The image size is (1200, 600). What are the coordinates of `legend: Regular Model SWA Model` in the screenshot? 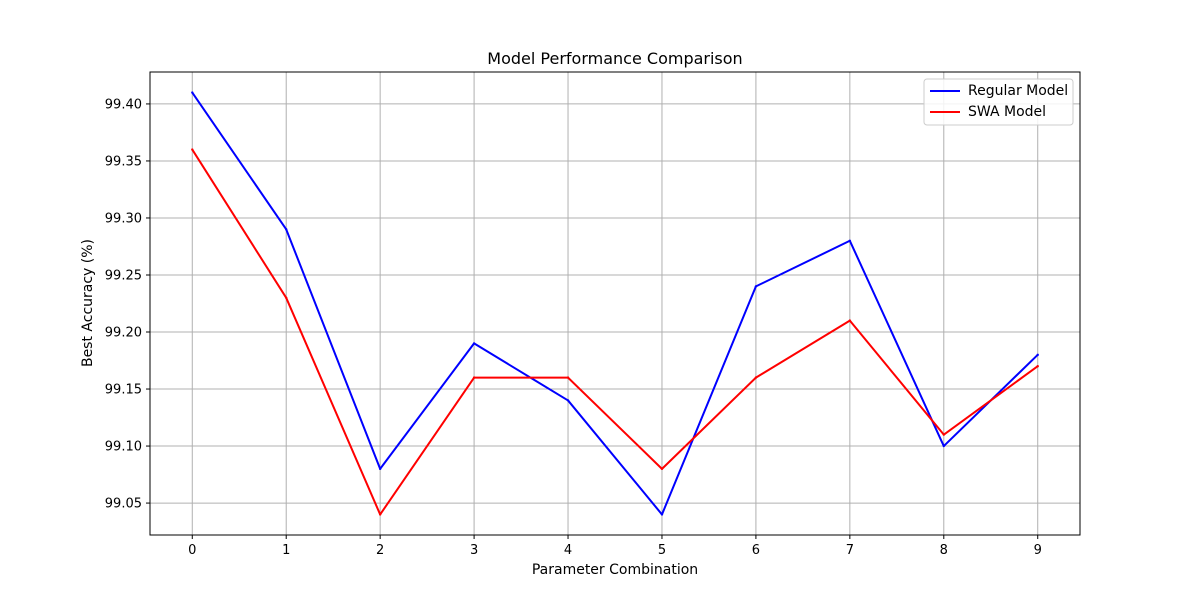 It's located at (998, 102).